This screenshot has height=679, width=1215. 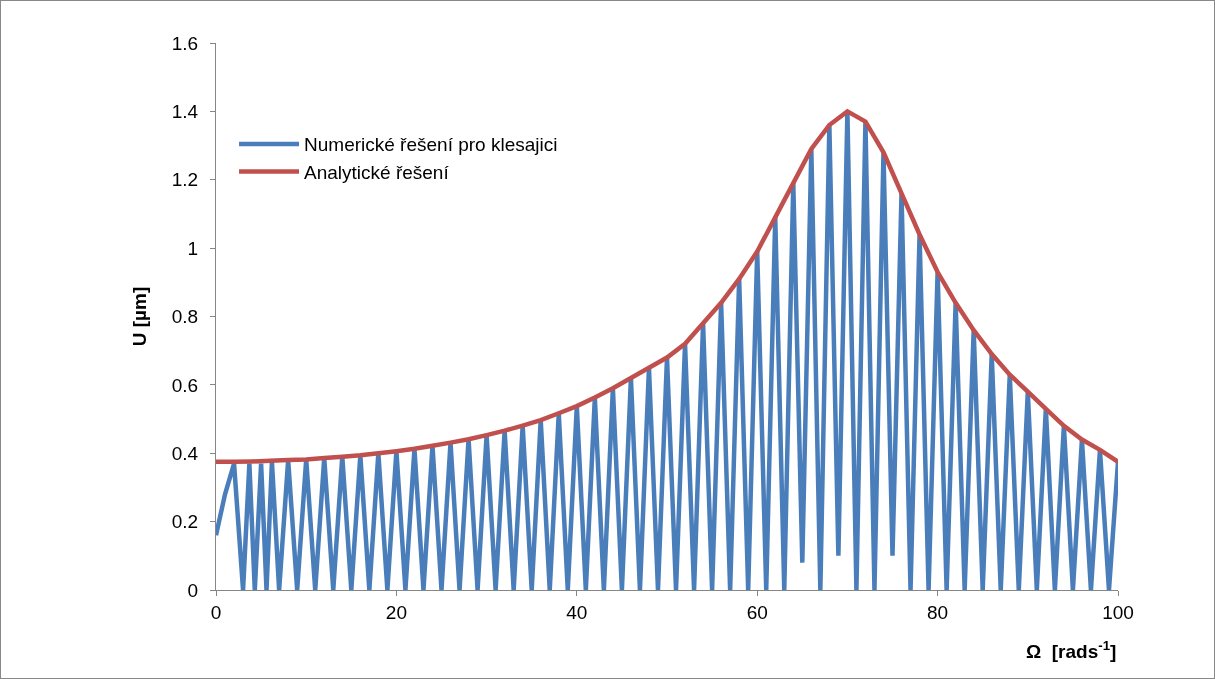 What do you see at coordinates (396, 612) in the screenshot?
I see `x-tick-label: 20` at bounding box center [396, 612].